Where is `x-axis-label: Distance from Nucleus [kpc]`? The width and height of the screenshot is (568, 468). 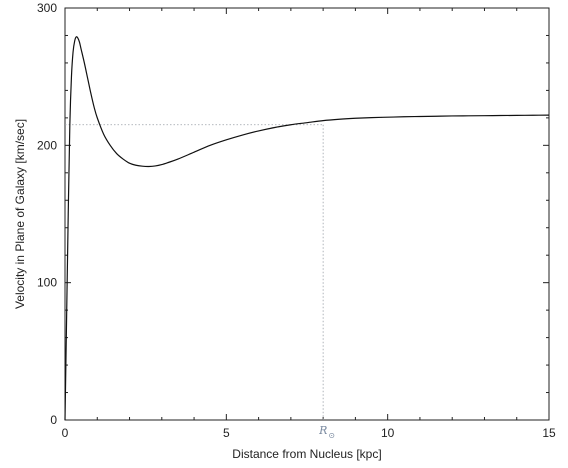
x-axis-label: Distance from Nucleus [kpc] is located at coordinates (306, 454).